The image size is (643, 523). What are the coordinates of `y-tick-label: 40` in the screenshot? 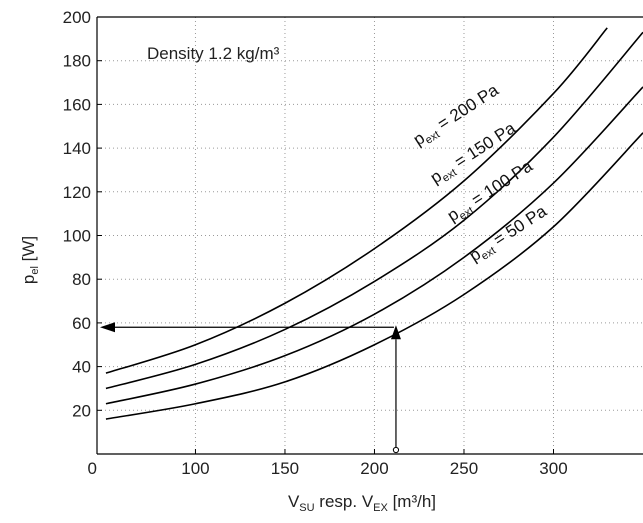 It's located at (81, 367).